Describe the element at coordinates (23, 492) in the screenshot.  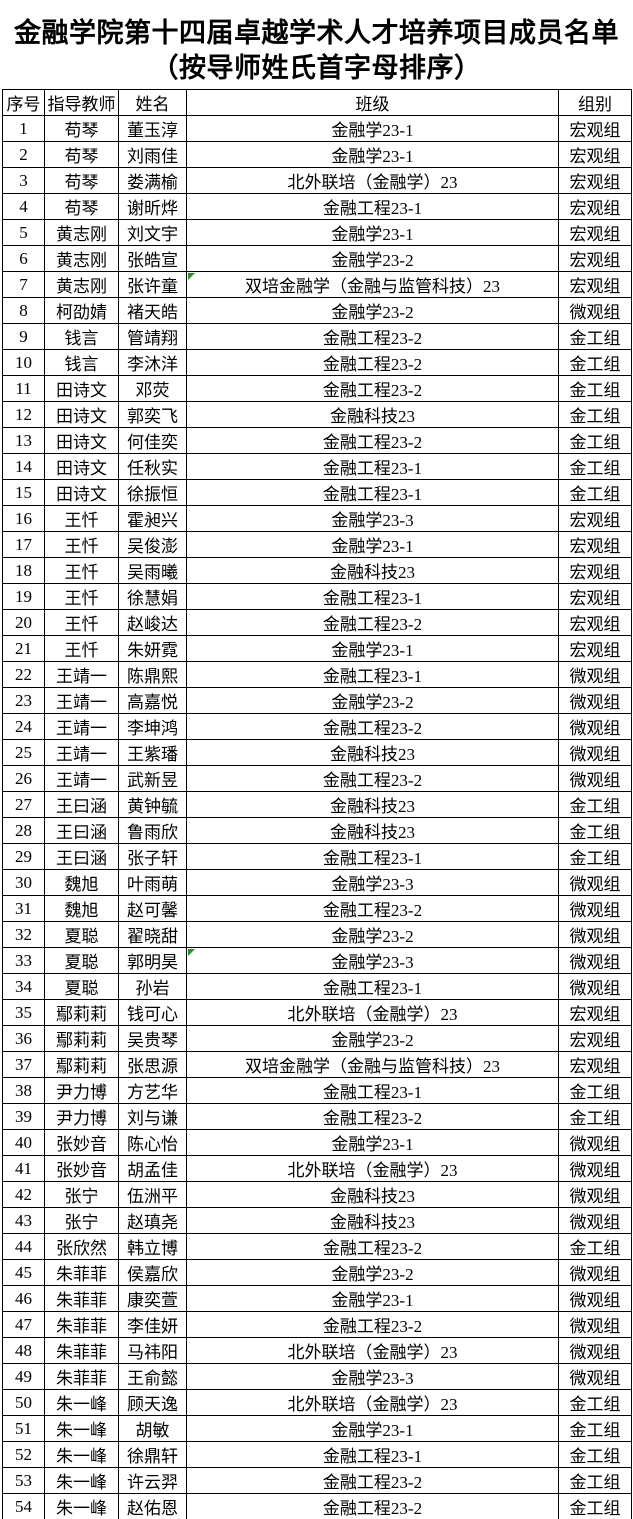
I see `cell-seq: 15` at that location.